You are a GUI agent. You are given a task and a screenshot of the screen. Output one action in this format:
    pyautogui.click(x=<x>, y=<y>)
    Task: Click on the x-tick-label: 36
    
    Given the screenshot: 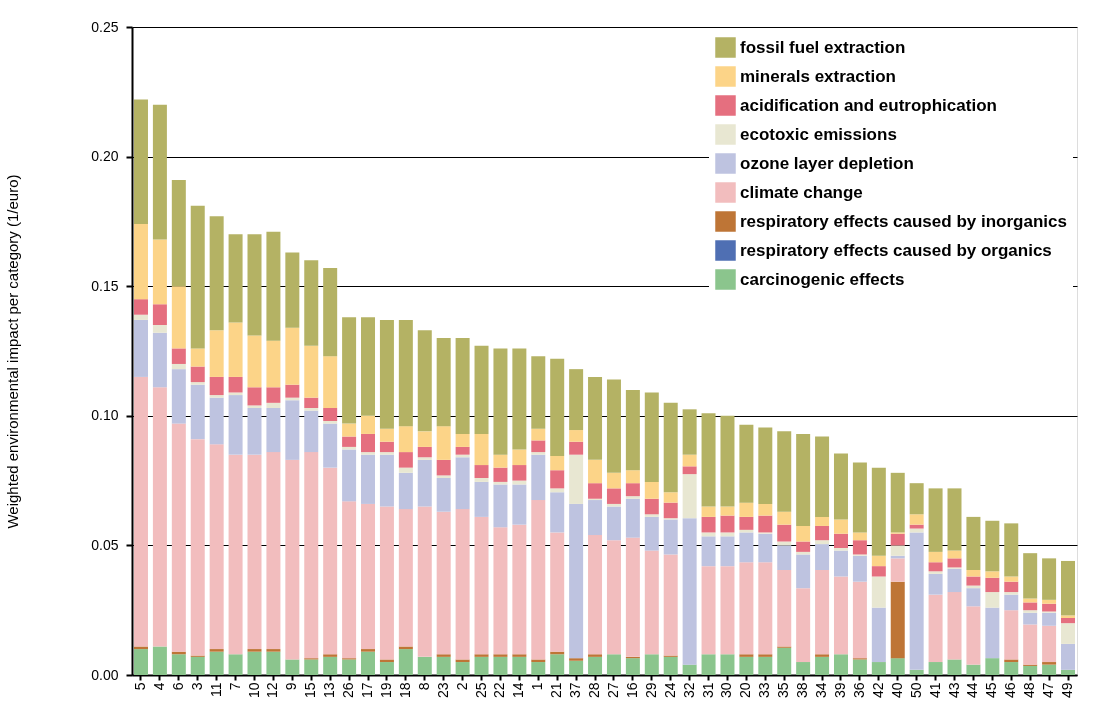 What is the action you would take?
    pyautogui.click(x=858, y=690)
    